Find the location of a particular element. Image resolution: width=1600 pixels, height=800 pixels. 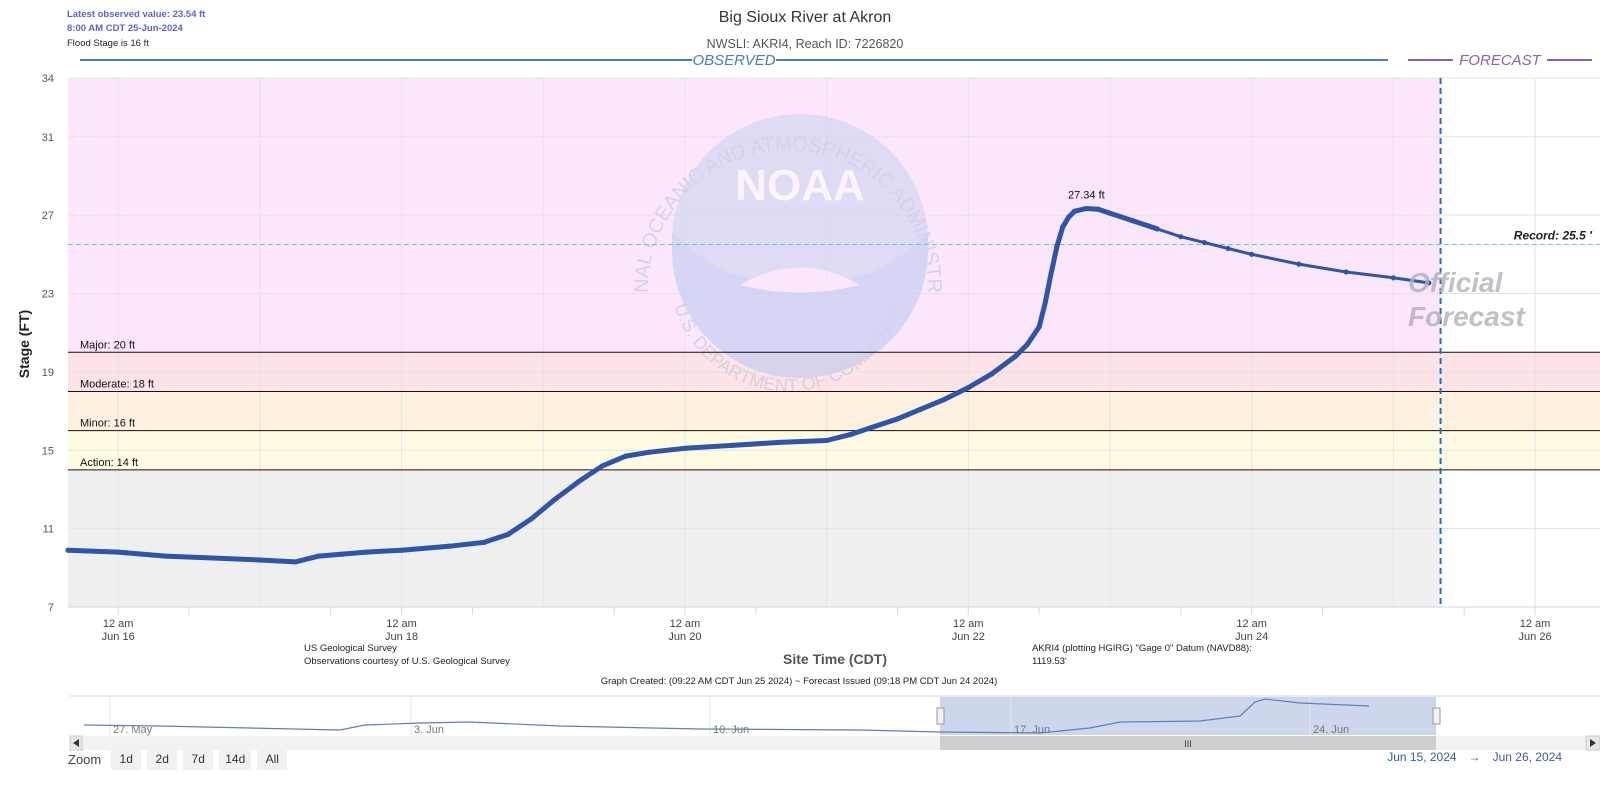

zoom-1d-button: 1d is located at coordinates (126, 759).